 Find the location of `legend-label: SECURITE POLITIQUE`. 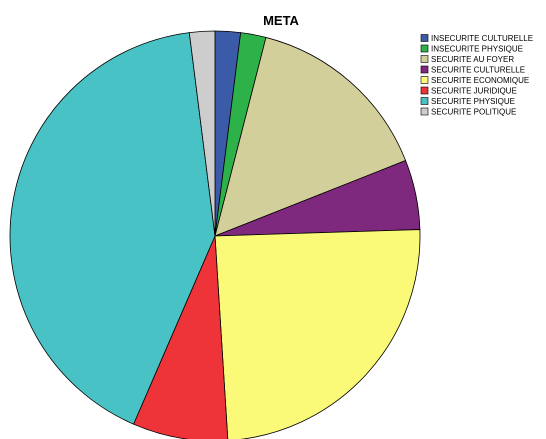

legend-label: SECURITE POLITIQUE is located at coordinates (473, 112).